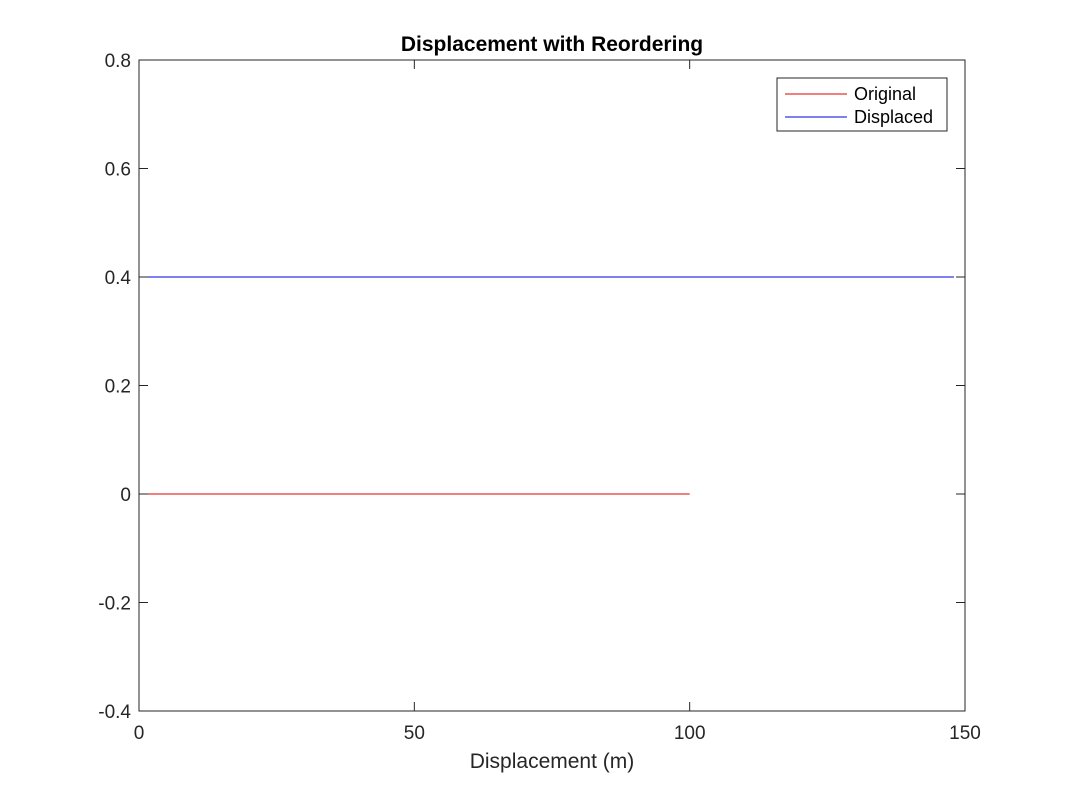 This screenshot has height=800, width=1067. What do you see at coordinates (893, 117) in the screenshot?
I see `legend-label-displaced: Displaced` at bounding box center [893, 117].